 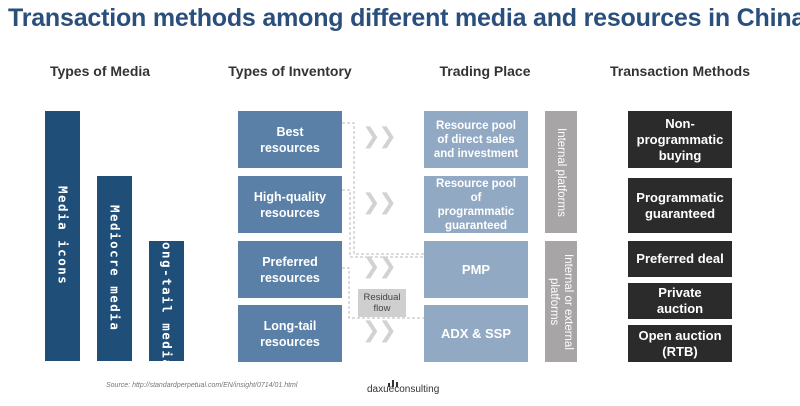 I want to click on column-header-methods: Transaction Methods, so click(x=680, y=71).